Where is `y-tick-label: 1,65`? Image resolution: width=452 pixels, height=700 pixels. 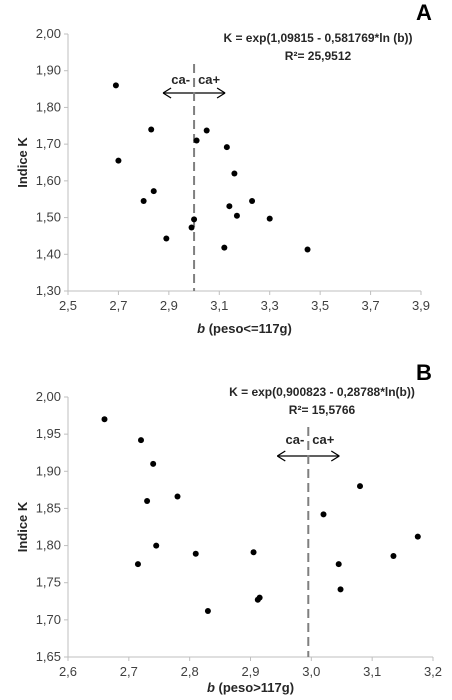 y-tick-label: 1,65 is located at coordinates (48, 656).